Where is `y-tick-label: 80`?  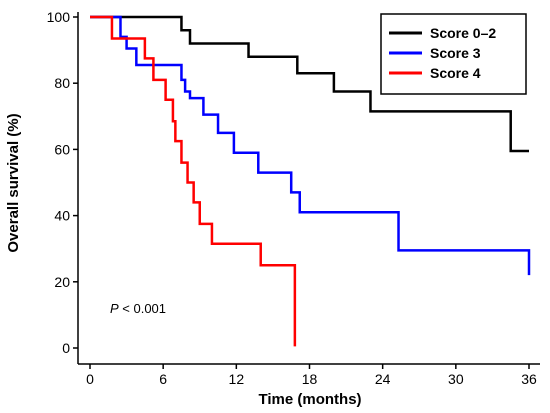
y-tick-label: 80 is located at coordinates (62, 83).